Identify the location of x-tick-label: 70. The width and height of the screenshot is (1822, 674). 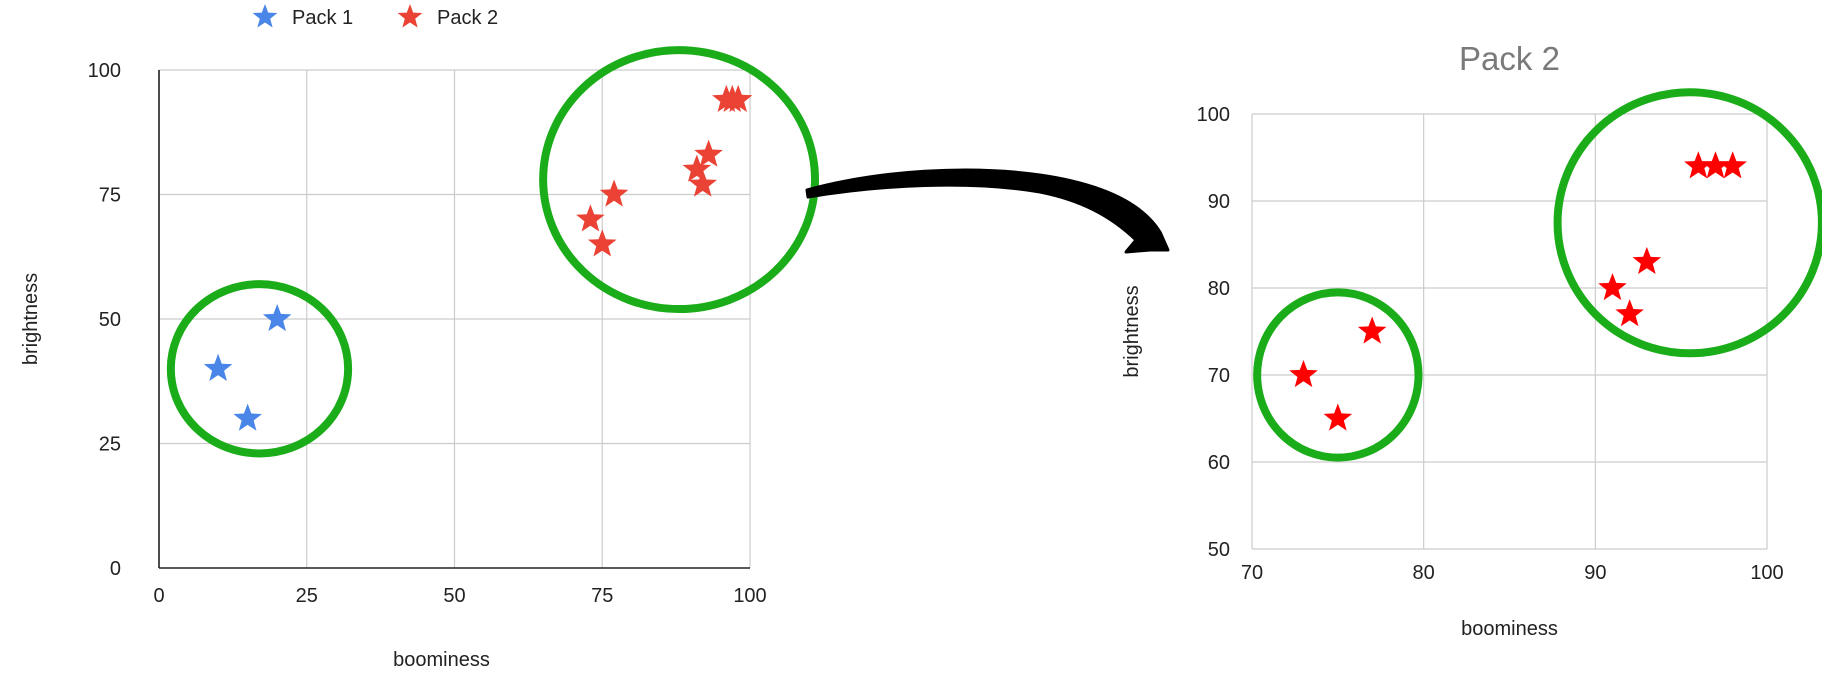
(1252, 573).